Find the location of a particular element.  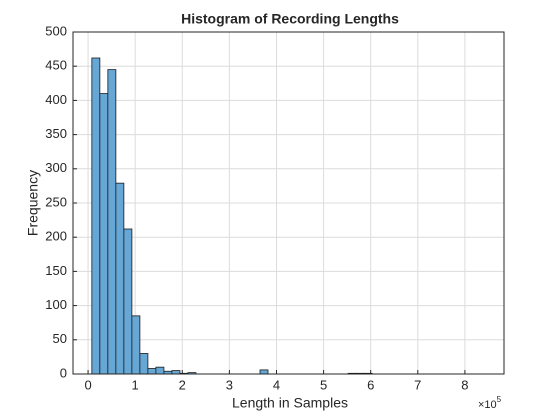

x-tick-label: 2 is located at coordinates (182, 384).